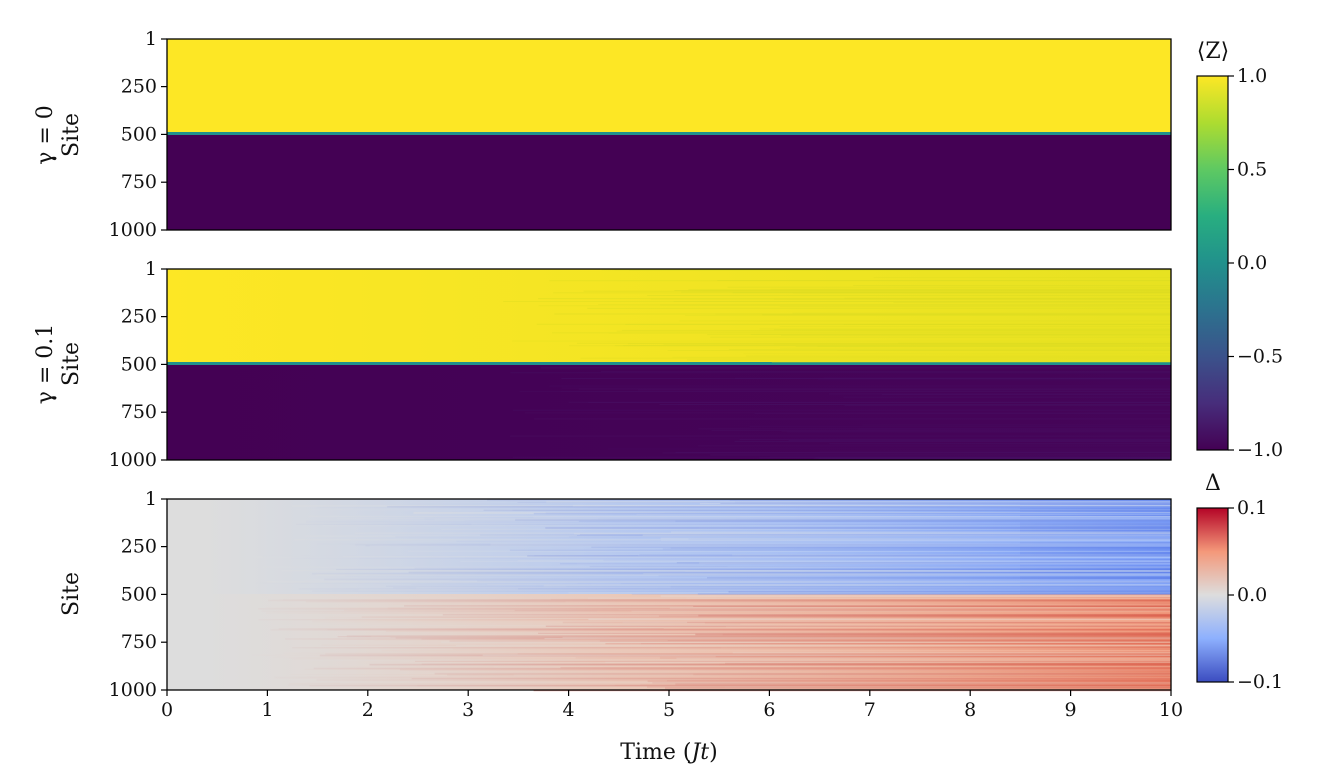  I want to click on x-tick-label: 9, so click(1071, 710).